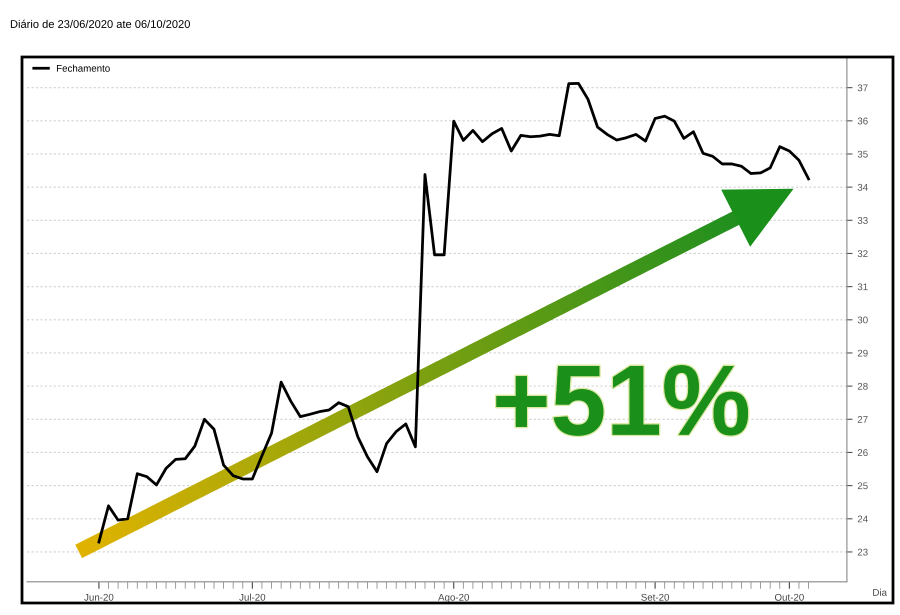 Image resolution: width=900 pixels, height=615 pixels. Describe the element at coordinates (863, 519) in the screenshot. I see `y-tick-label: 24` at that location.